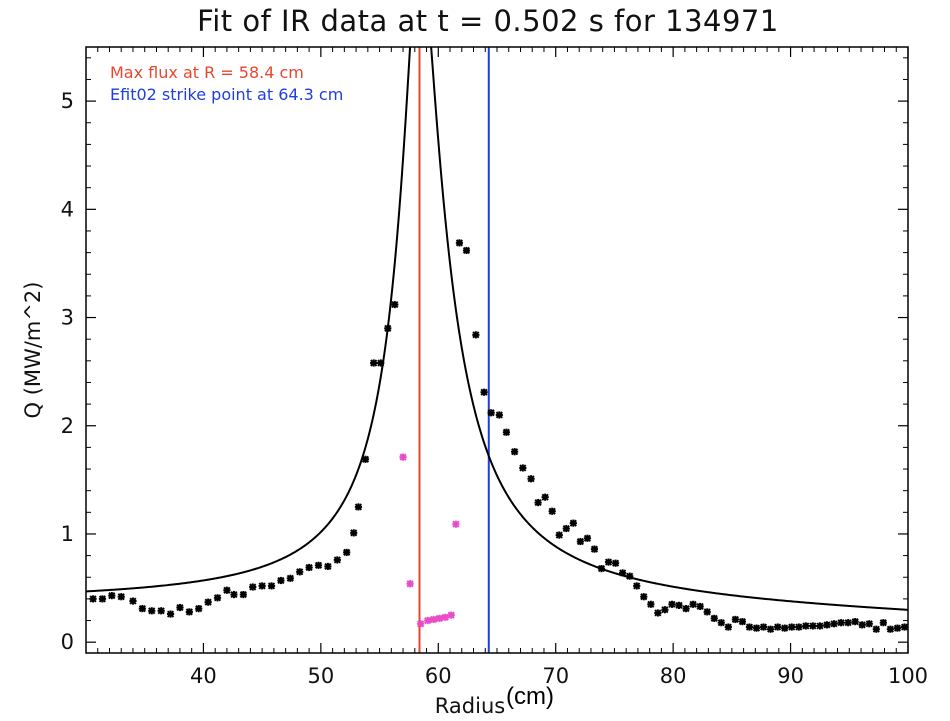  What do you see at coordinates (33, 350) in the screenshot?
I see `y-axis-label: Q (MW/m^2)` at bounding box center [33, 350].